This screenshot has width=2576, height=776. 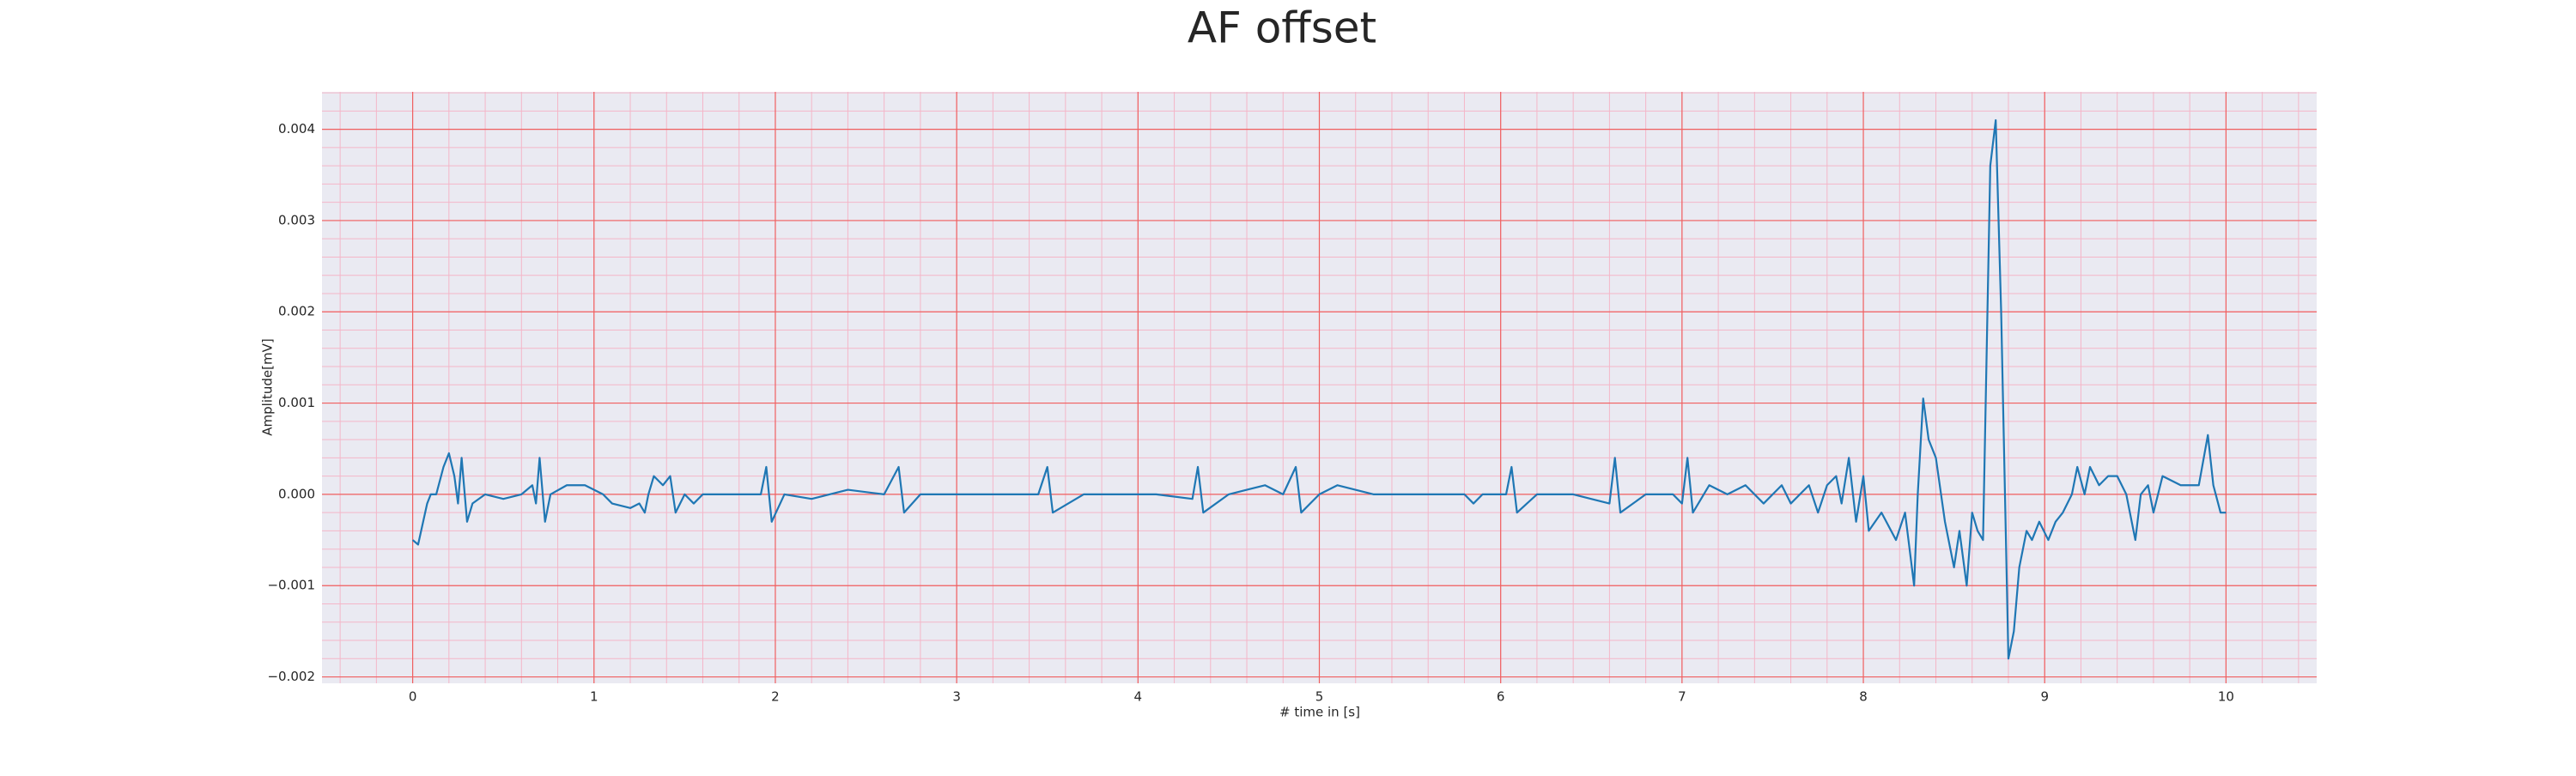 What do you see at coordinates (1319, 713) in the screenshot?
I see `x-axis-label: # time in [s]` at bounding box center [1319, 713].